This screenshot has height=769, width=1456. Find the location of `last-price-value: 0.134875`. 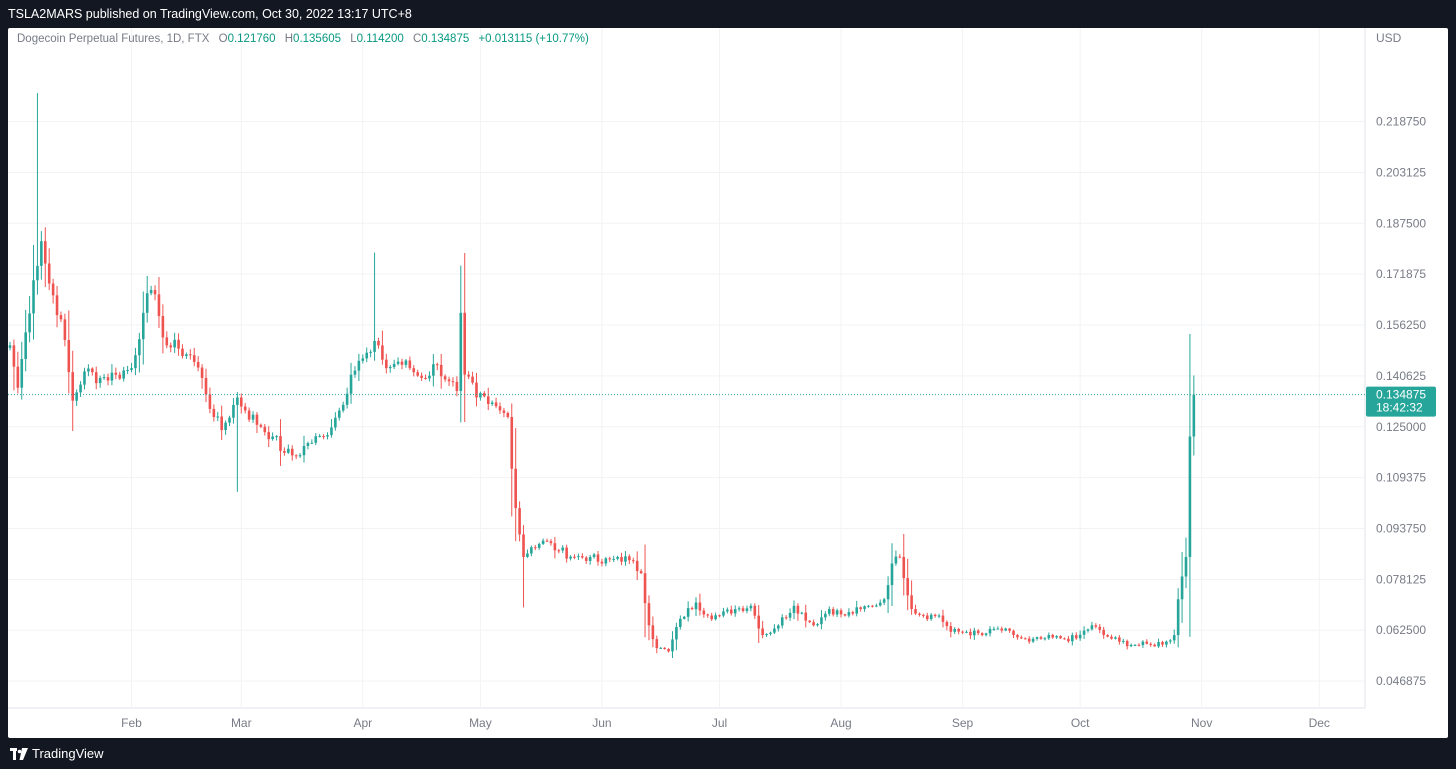

last-price-value: 0.134875 is located at coordinates (1401, 395).